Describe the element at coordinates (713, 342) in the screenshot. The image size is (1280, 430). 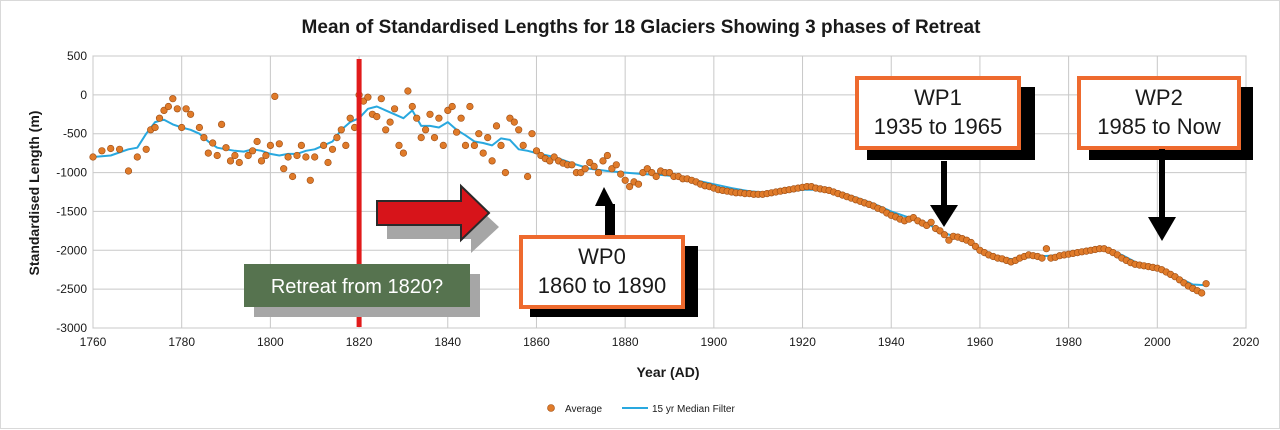
I see `x-tick-label: 1900` at that location.